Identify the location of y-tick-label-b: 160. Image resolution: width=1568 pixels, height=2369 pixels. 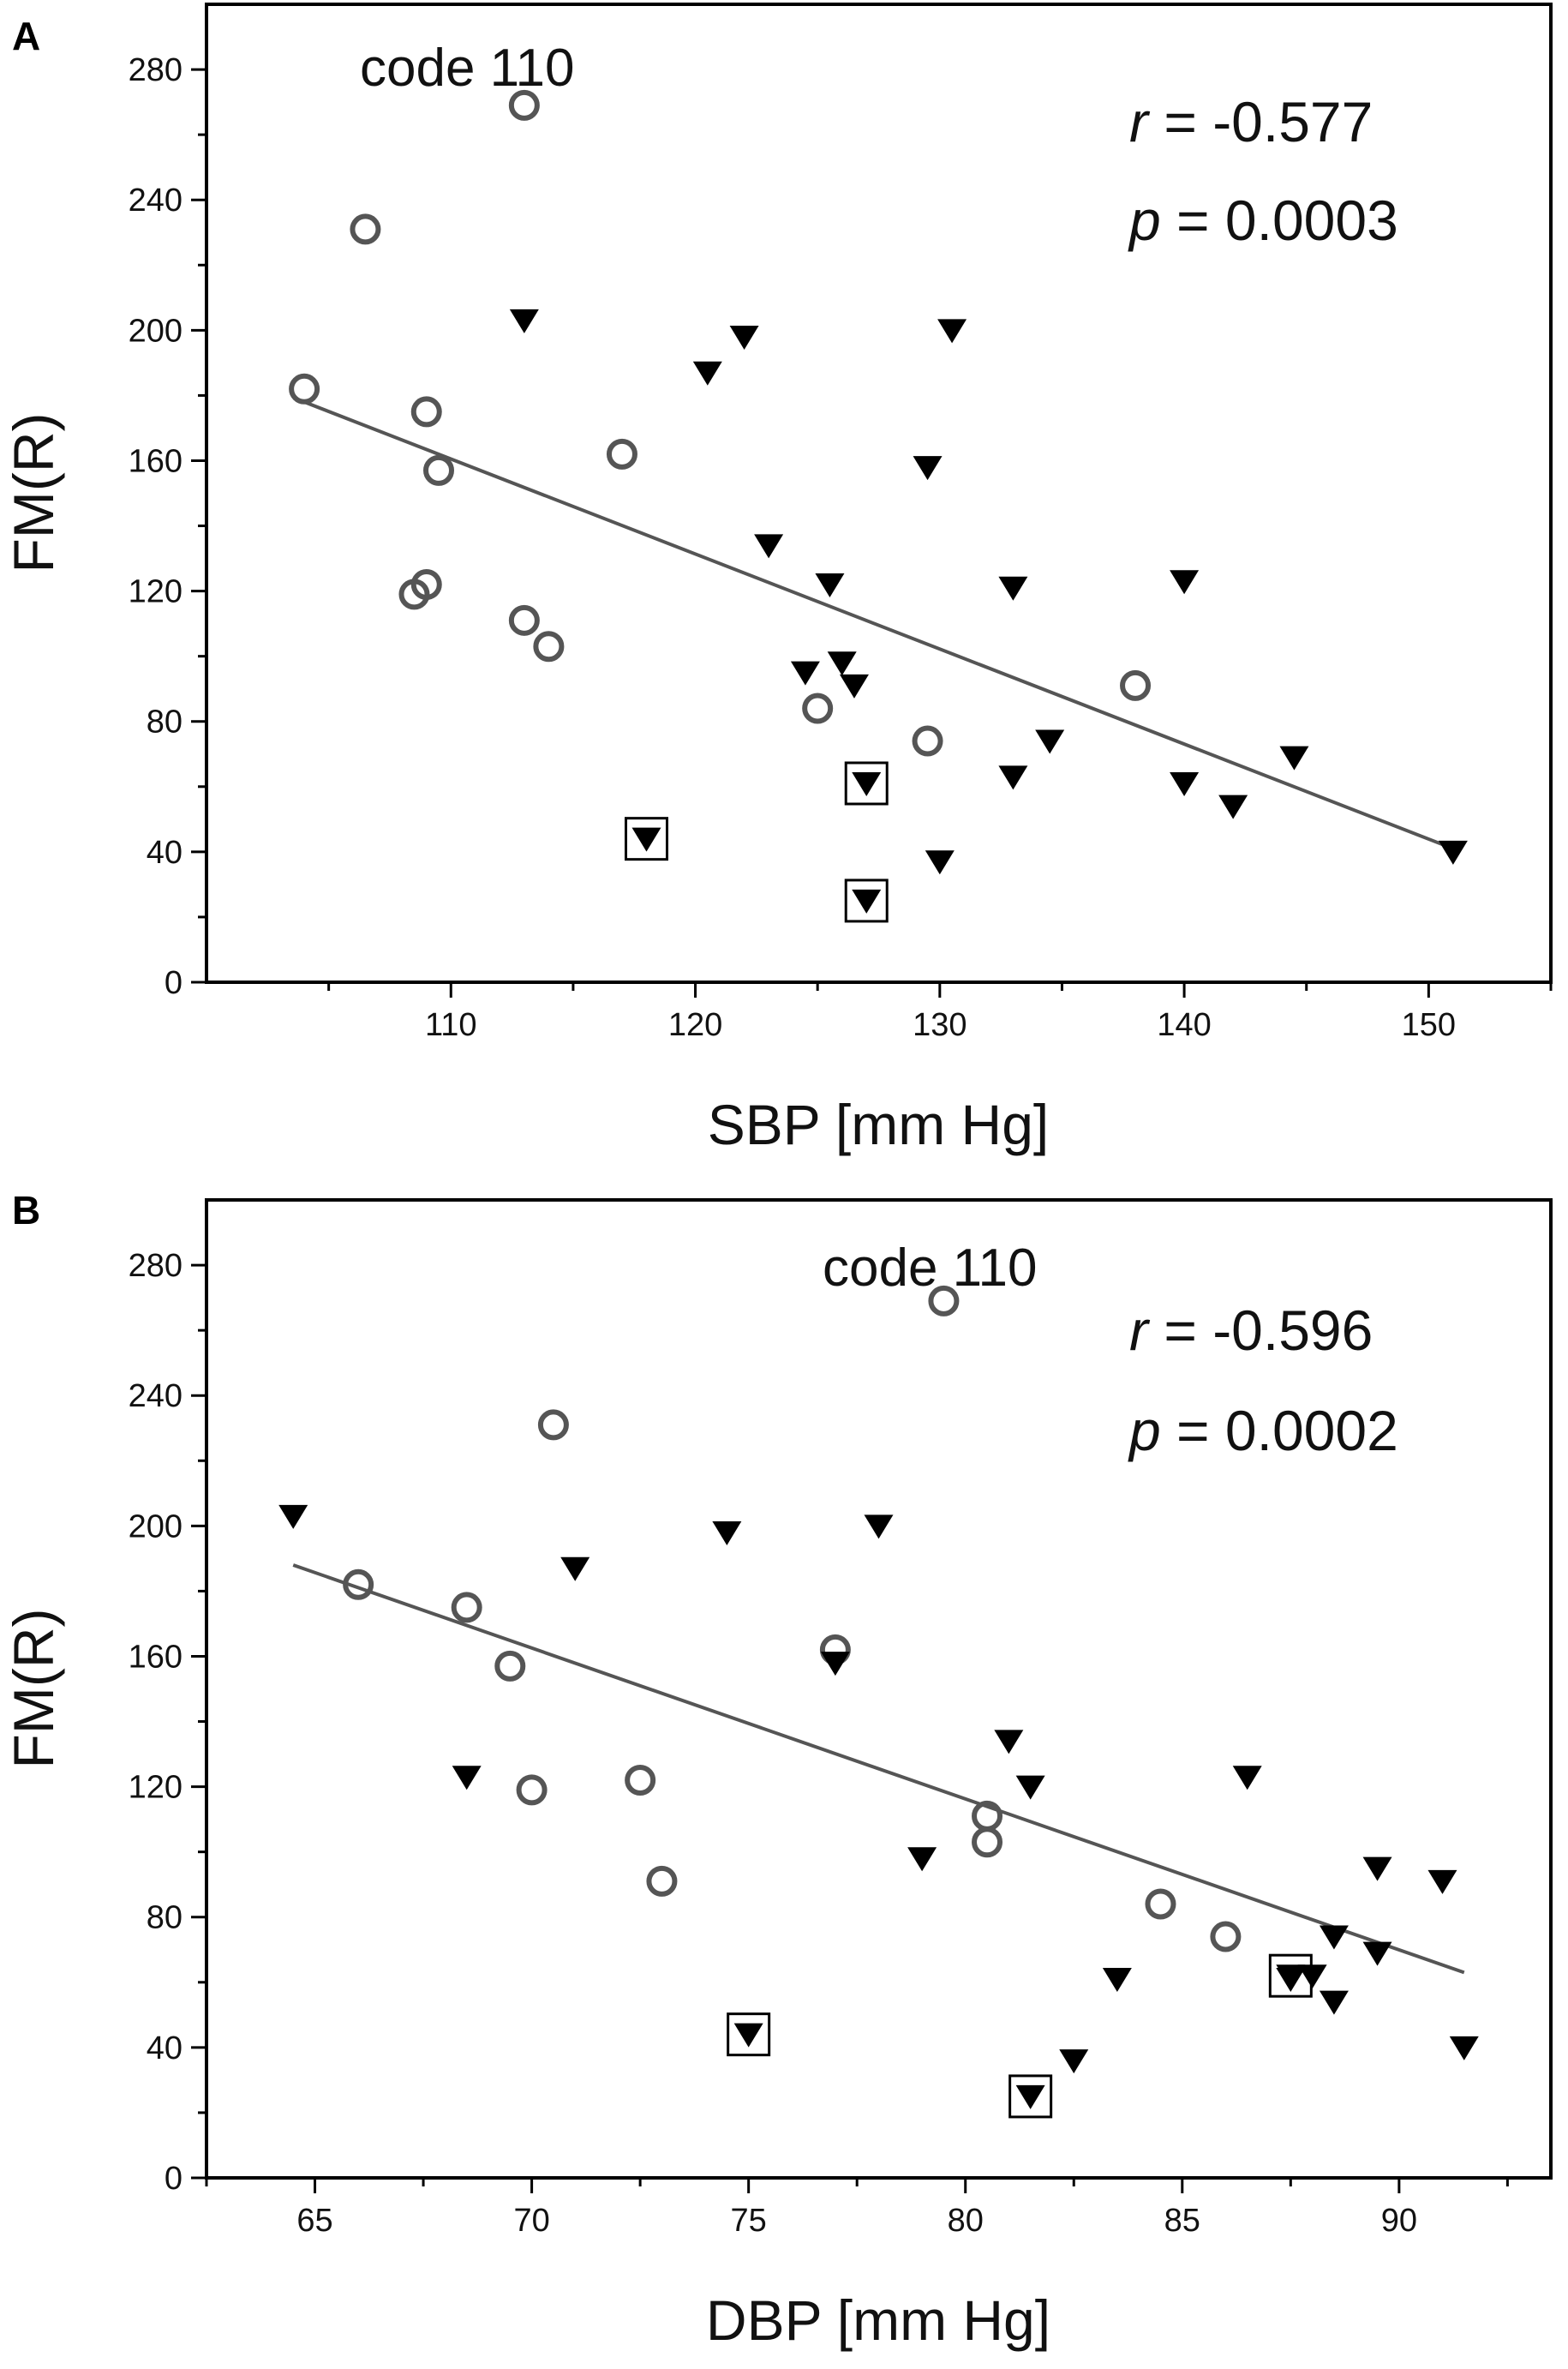
(156, 1657).